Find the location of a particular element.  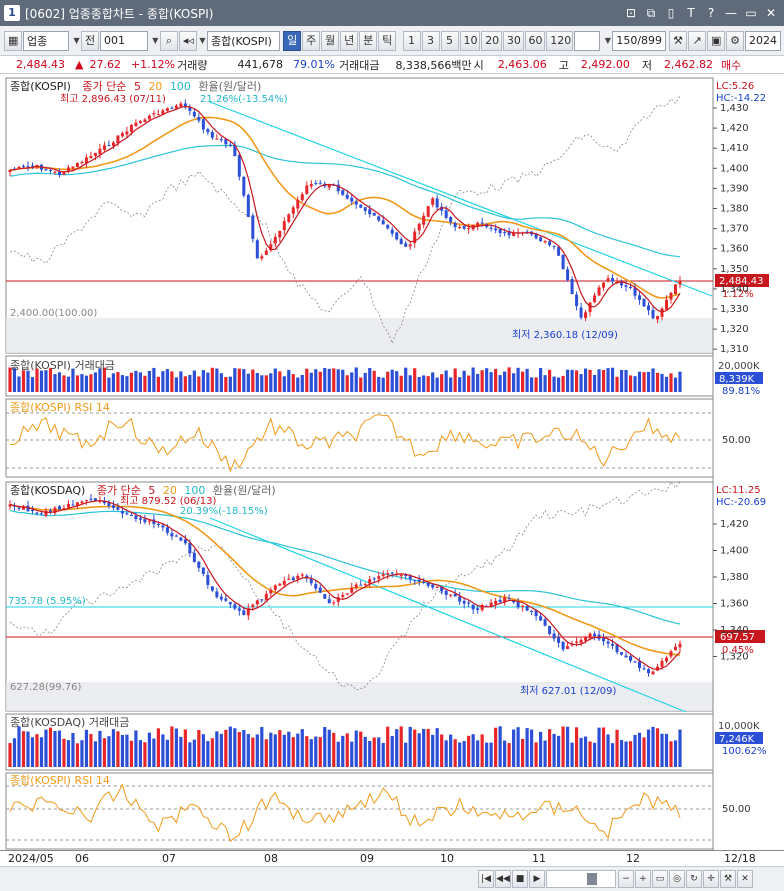

next-page-icon: ▶ is located at coordinates (537, 879).